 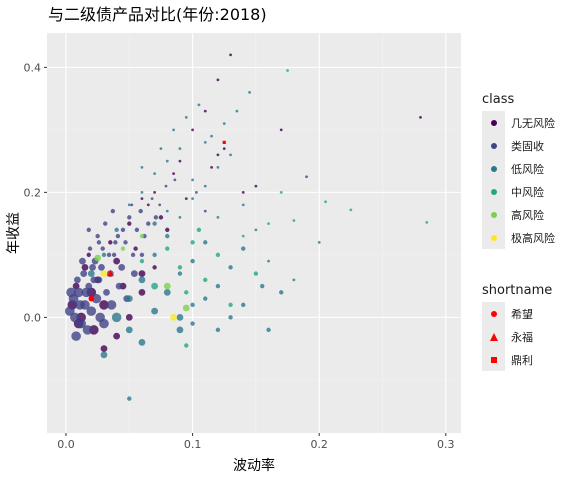 What do you see at coordinates (533, 123) in the screenshot?
I see `class-legend-label: 几无风险` at bounding box center [533, 123].